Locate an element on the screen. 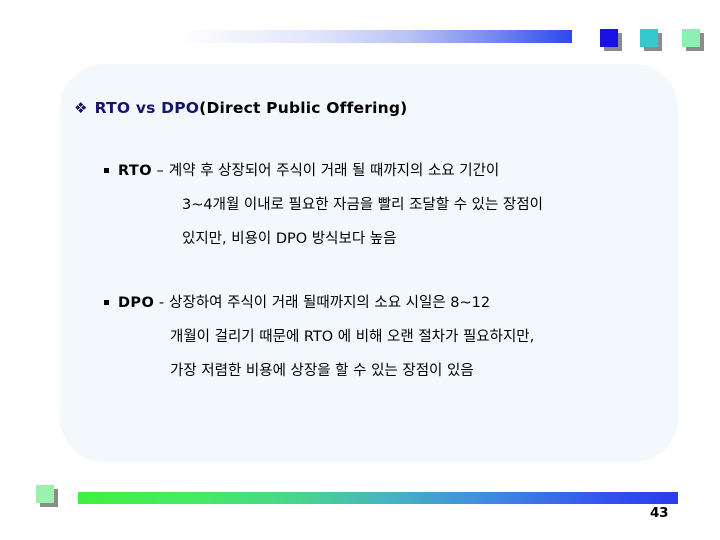 The width and height of the screenshot is (720, 540). bullet-dpo-keyword: DPO is located at coordinates (136, 303).